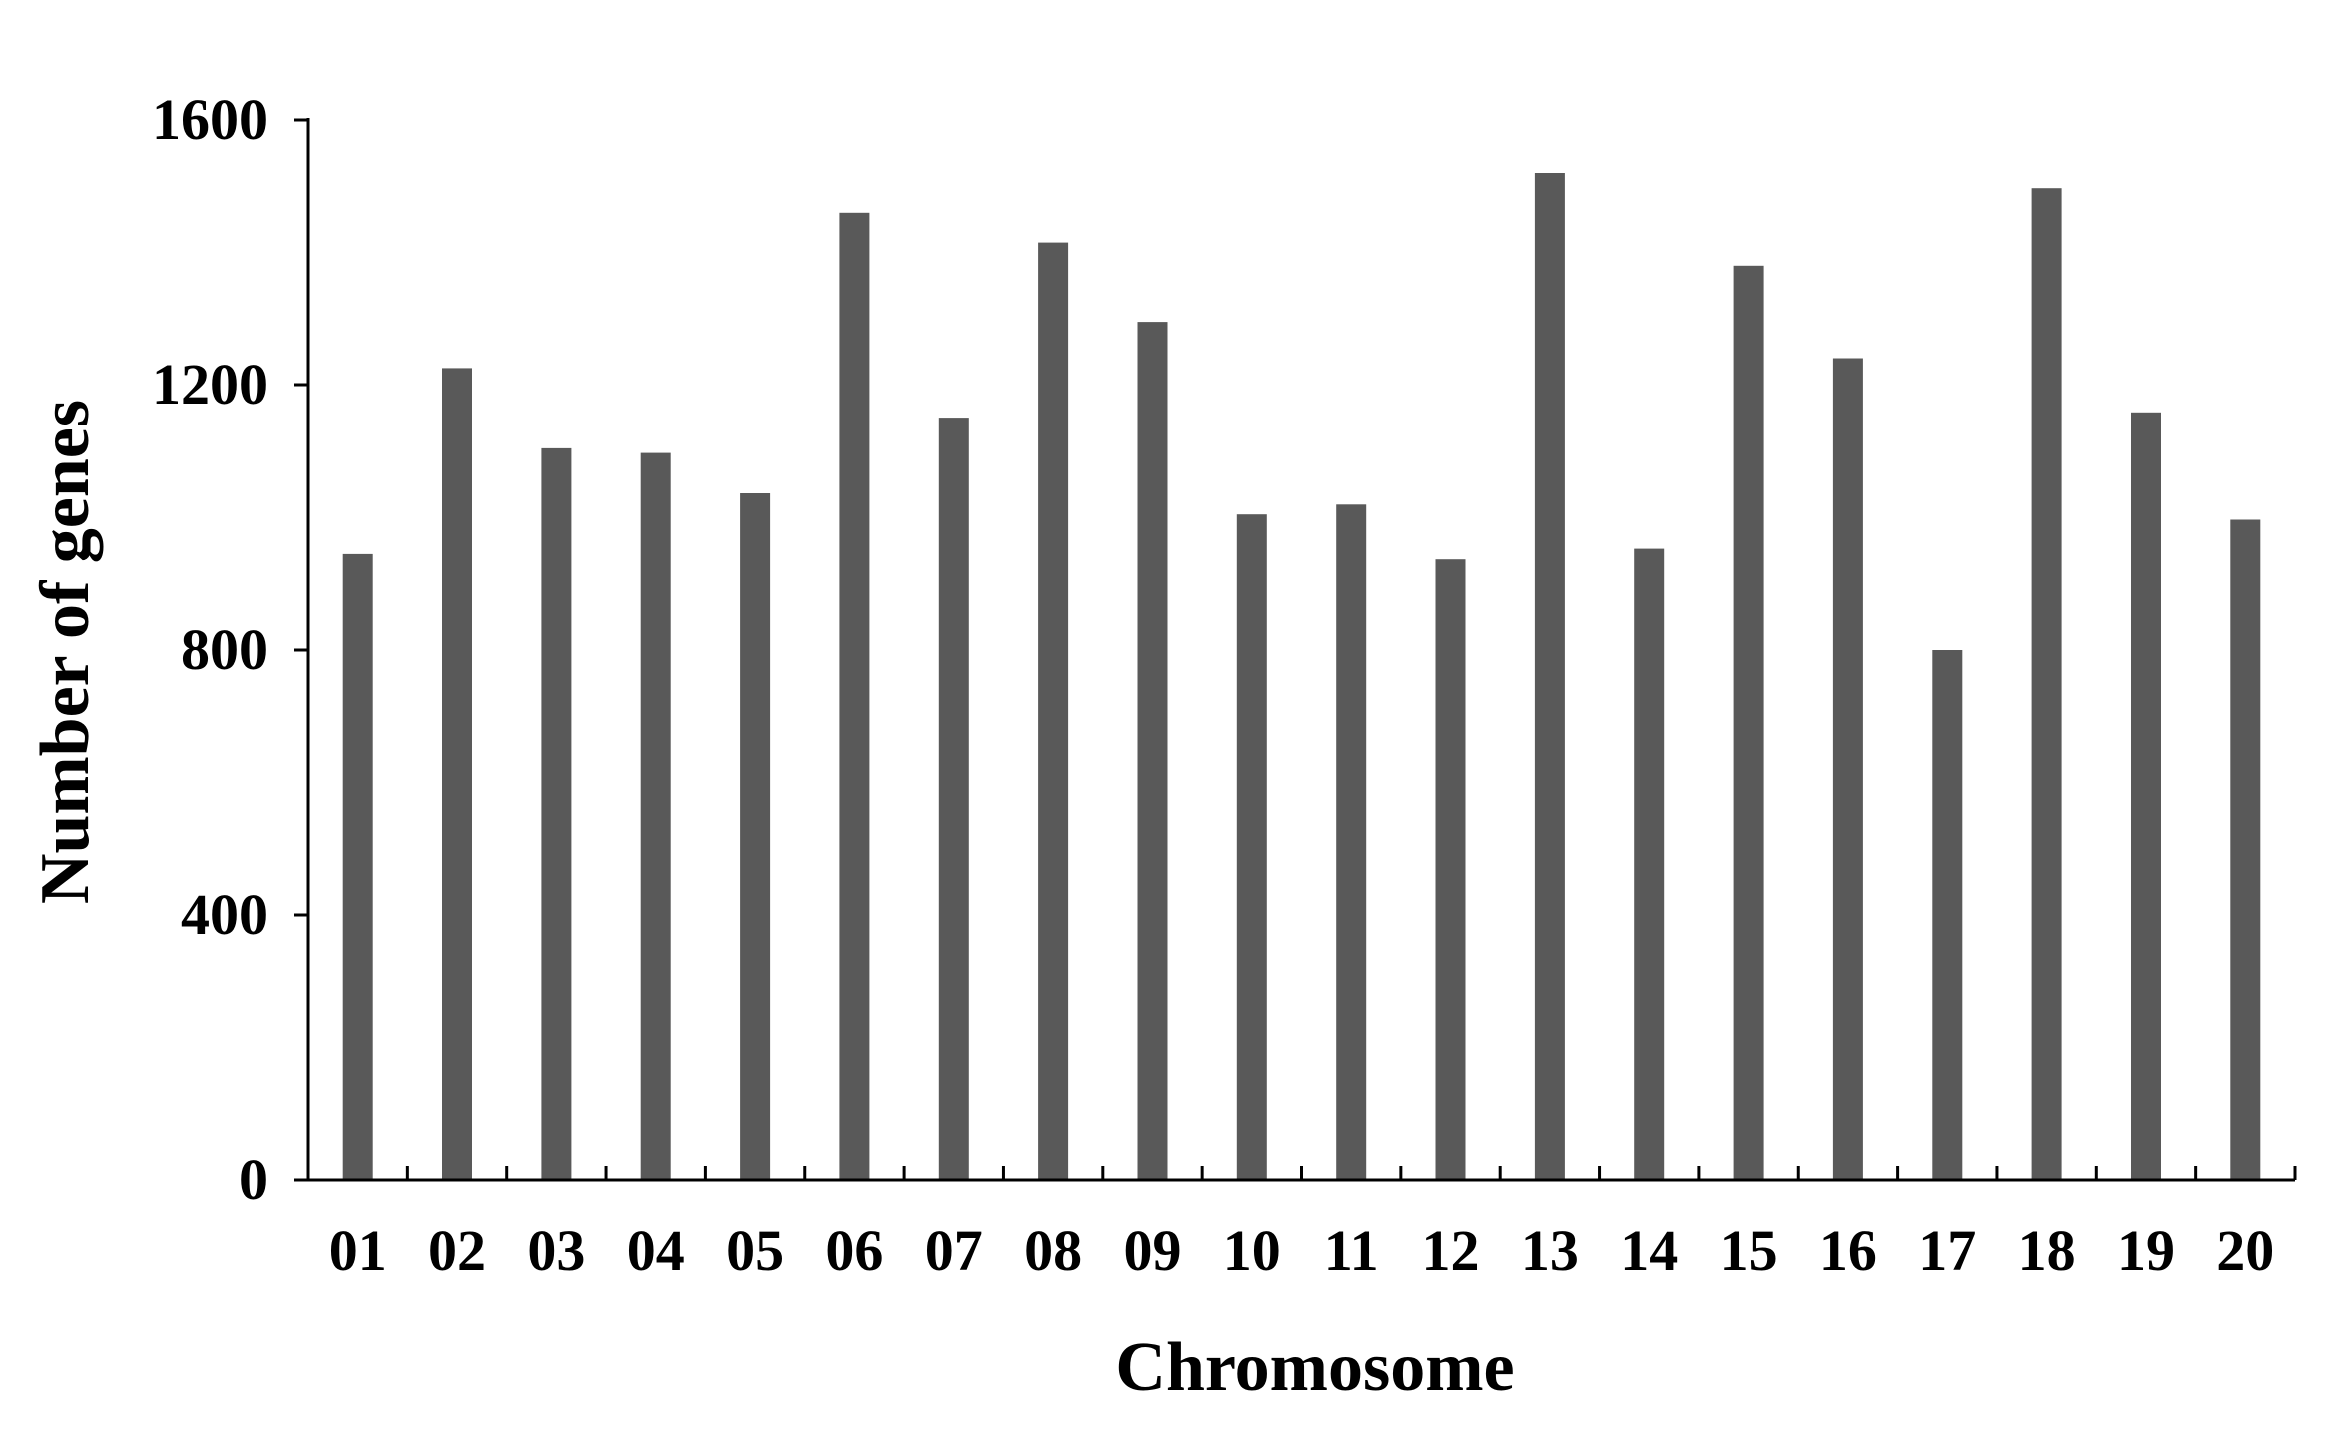  What do you see at coordinates (224, 649) in the screenshot?
I see `y-tick-label: 800` at bounding box center [224, 649].